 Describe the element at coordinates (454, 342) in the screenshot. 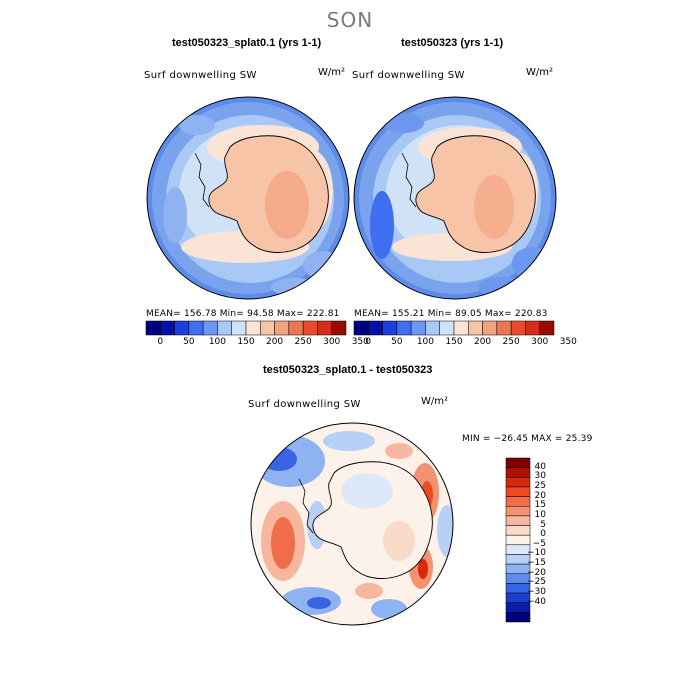

I see `colorbar-right-label: 150` at that location.